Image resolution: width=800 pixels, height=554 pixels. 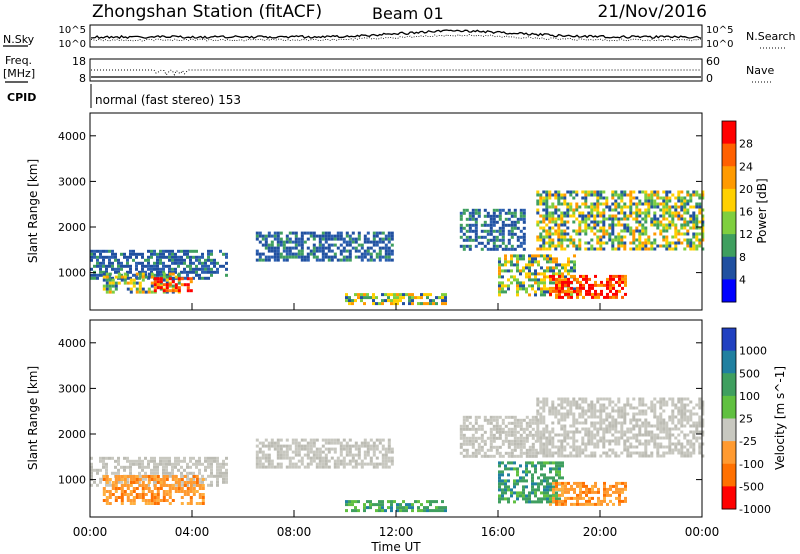 What do you see at coordinates (396, 36) in the screenshot?
I see `nsky-strip-frame` at bounding box center [396, 36].